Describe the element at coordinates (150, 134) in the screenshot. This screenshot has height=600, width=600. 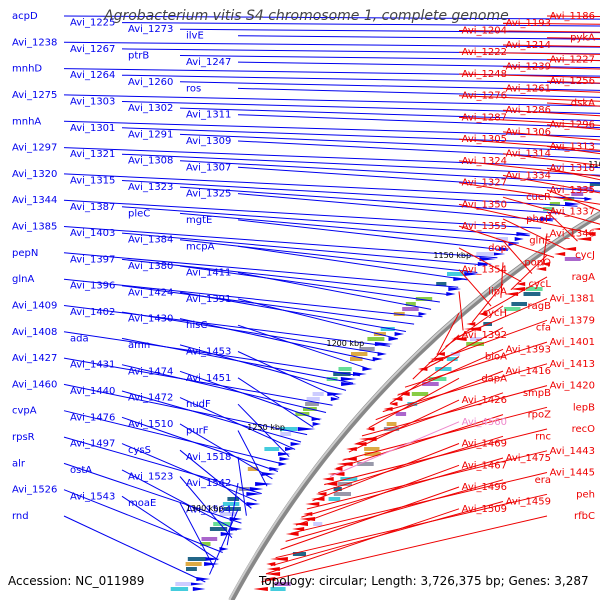
I see `gene-label: Avi_1291` at that location.